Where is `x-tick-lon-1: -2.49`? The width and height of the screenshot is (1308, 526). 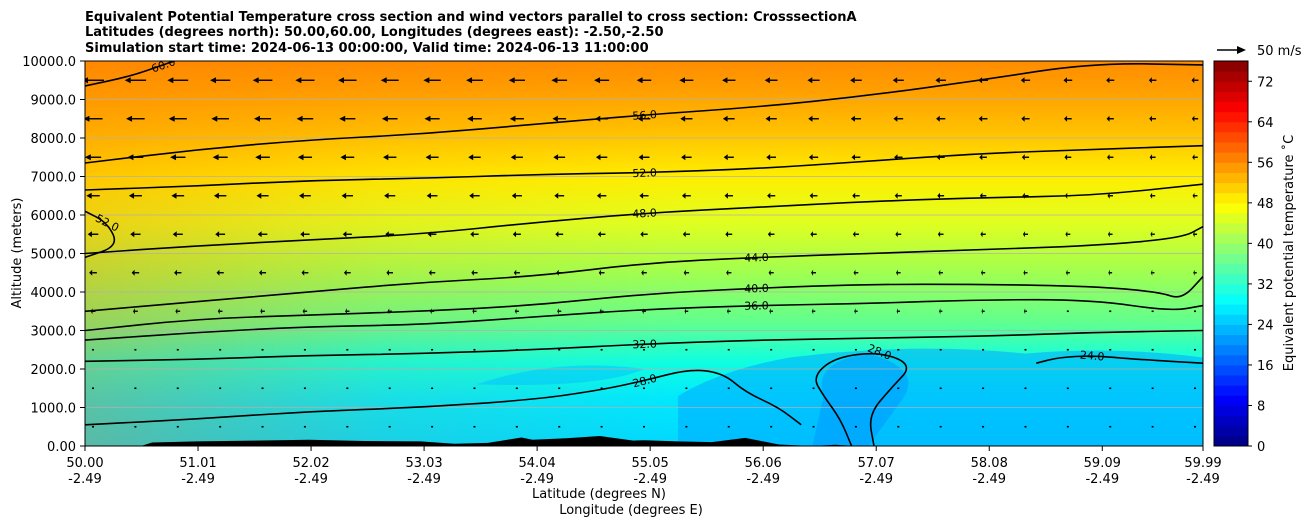 x-tick-lon-1: -2.49 is located at coordinates (198, 479).